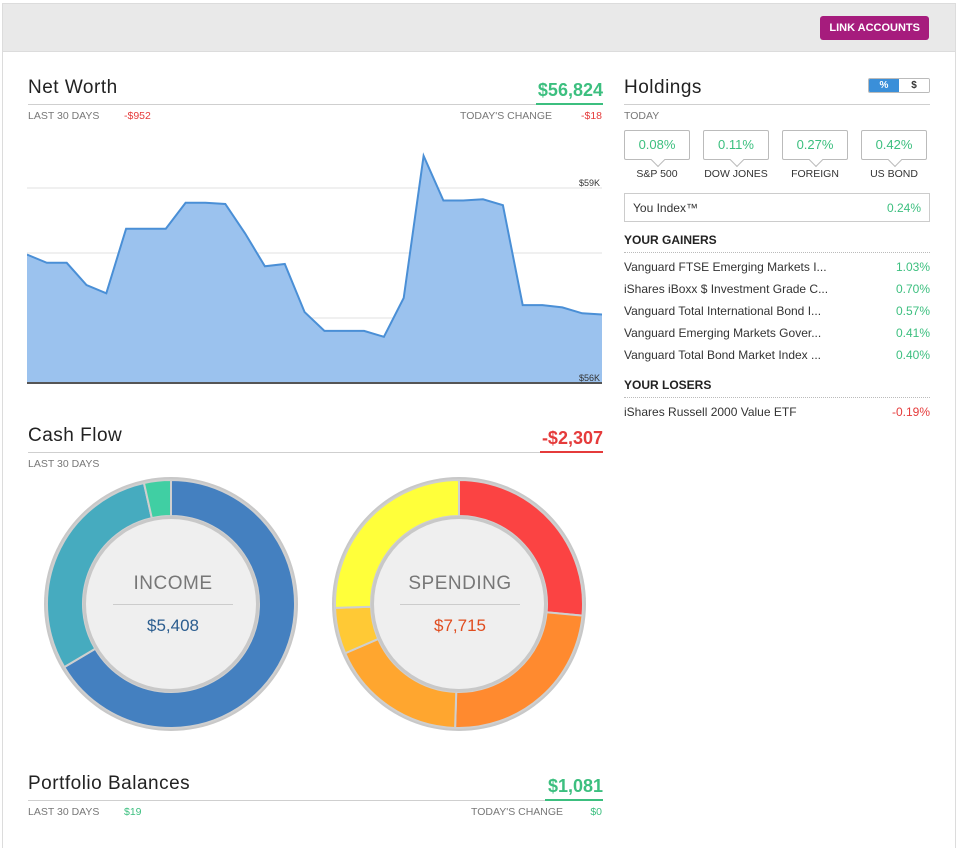 This screenshot has width=959, height=848. What do you see at coordinates (64, 464) in the screenshot?
I see `cash-flow-period-label: LAST 30 DAYS` at bounding box center [64, 464].